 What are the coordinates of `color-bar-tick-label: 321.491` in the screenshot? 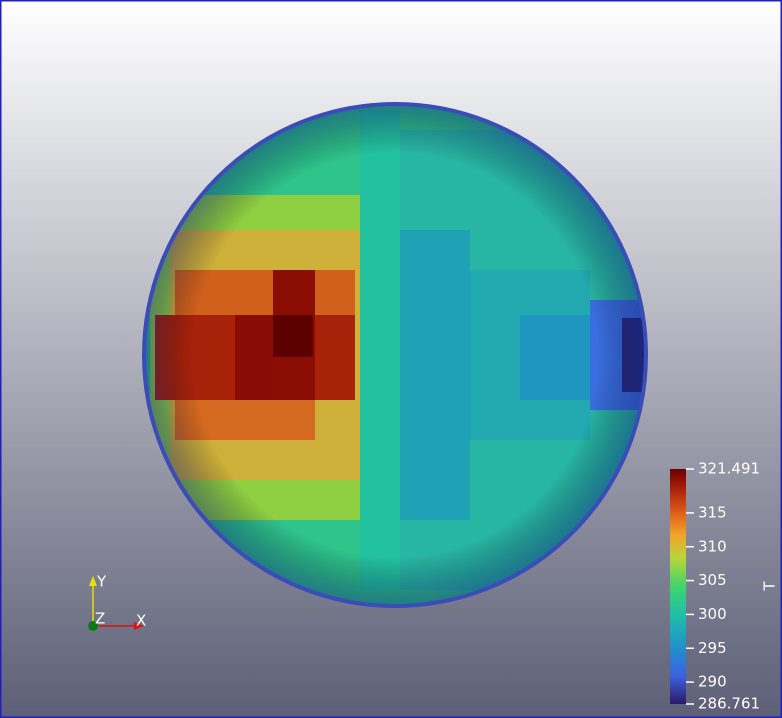 It's located at (729, 469).